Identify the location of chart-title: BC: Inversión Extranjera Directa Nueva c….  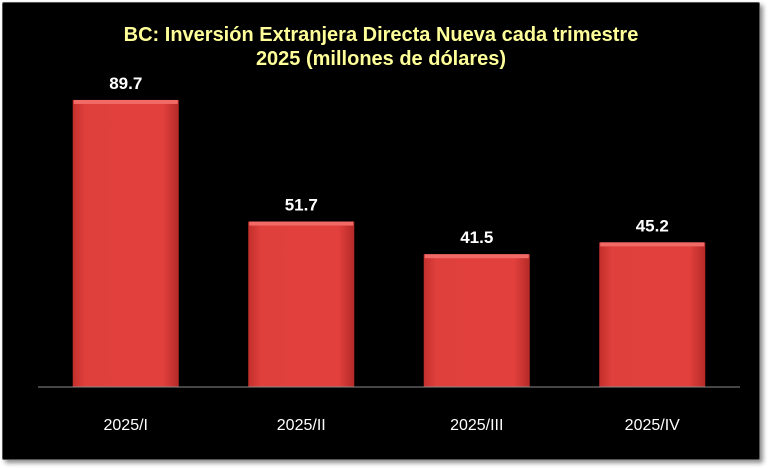
(381, 47).